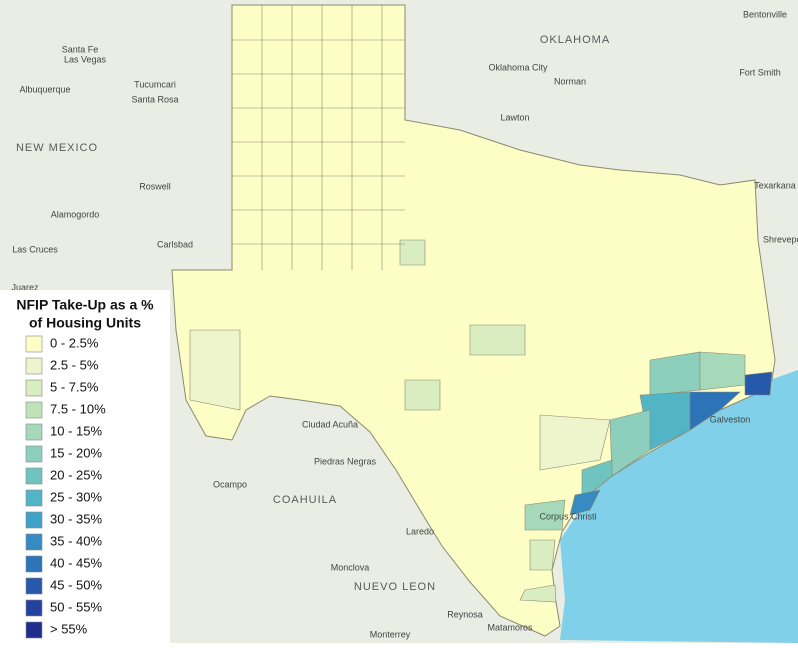  What do you see at coordinates (35, 249) in the screenshot?
I see `city-label: Las Cruces` at bounding box center [35, 249].